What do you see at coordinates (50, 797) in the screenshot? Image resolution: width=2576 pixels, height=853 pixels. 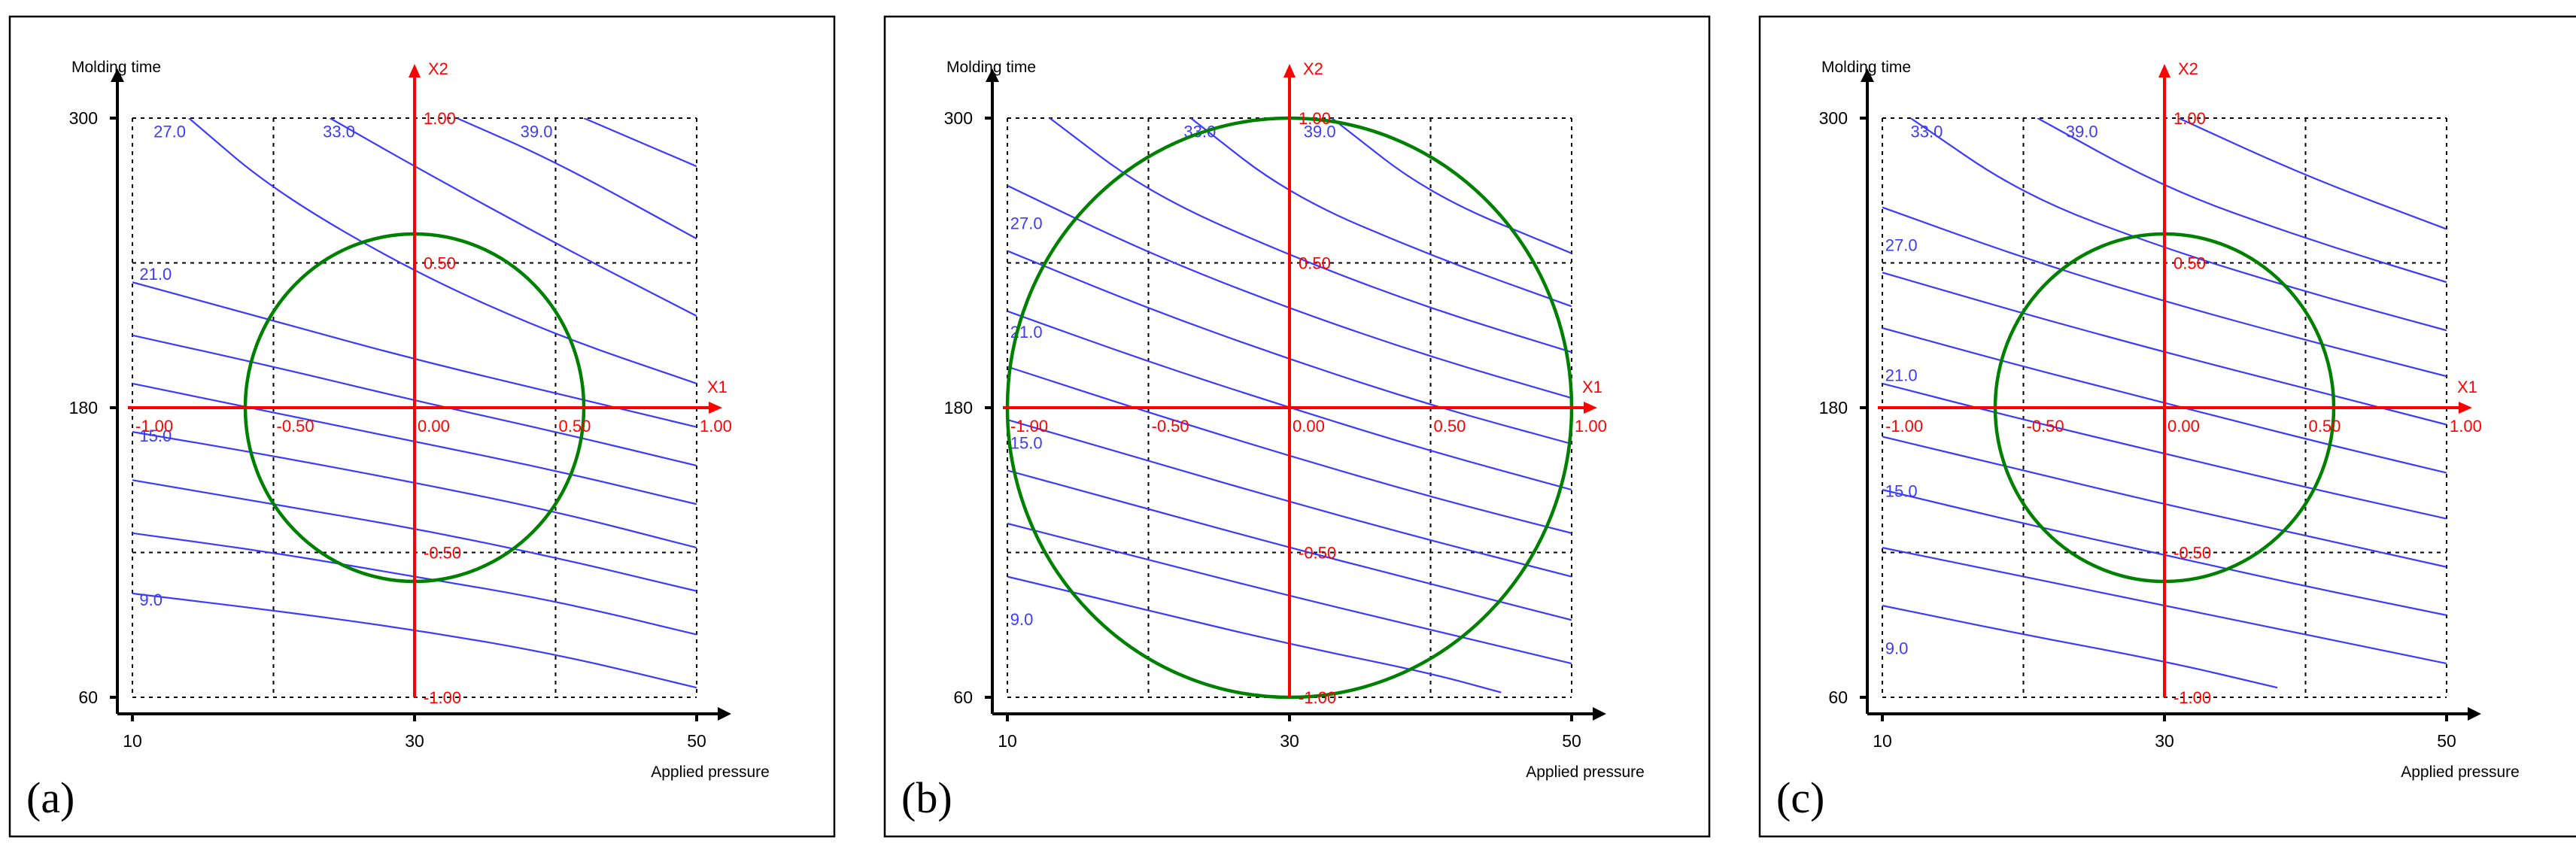 I see `panel-label: (a)` at bounding box center [50, 797].